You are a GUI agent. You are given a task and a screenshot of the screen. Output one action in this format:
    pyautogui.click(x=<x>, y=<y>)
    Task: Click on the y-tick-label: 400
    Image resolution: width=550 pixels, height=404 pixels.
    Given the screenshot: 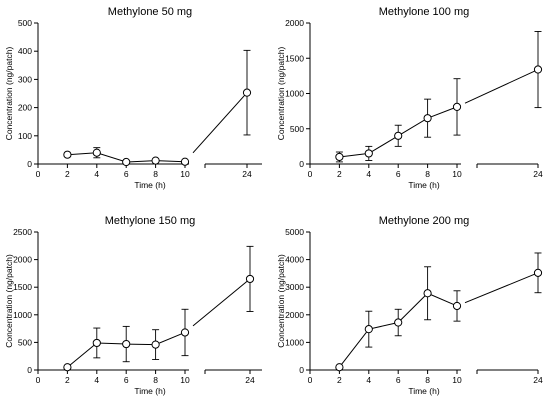 What is the action you would take?
    pyautogui.click(x=25, y=51)
    